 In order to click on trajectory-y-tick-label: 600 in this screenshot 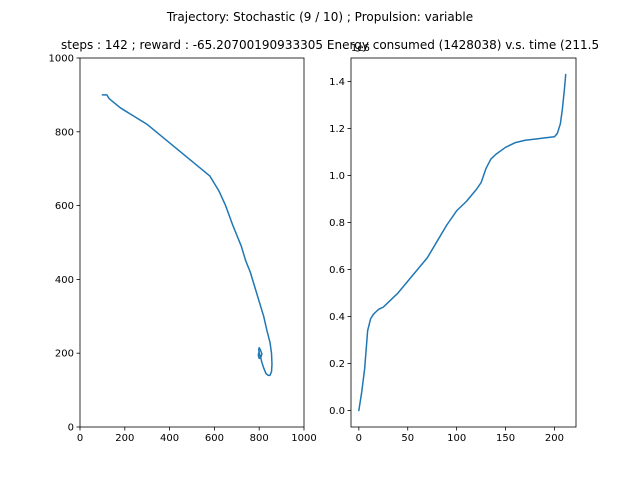, I will do `click(64, 206)`.